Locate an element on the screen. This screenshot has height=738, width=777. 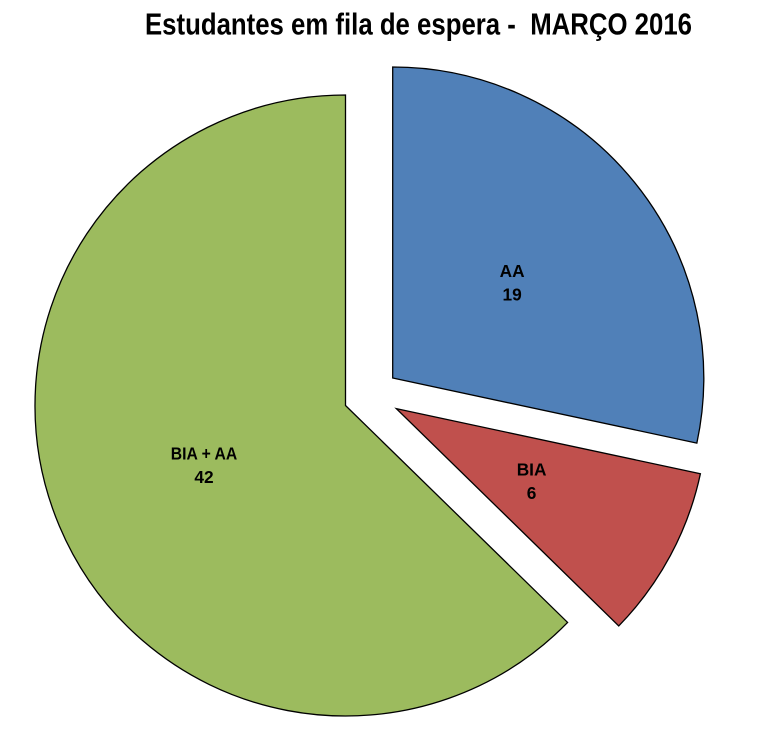
svg-text: AA is located at coordinates (512, 271).